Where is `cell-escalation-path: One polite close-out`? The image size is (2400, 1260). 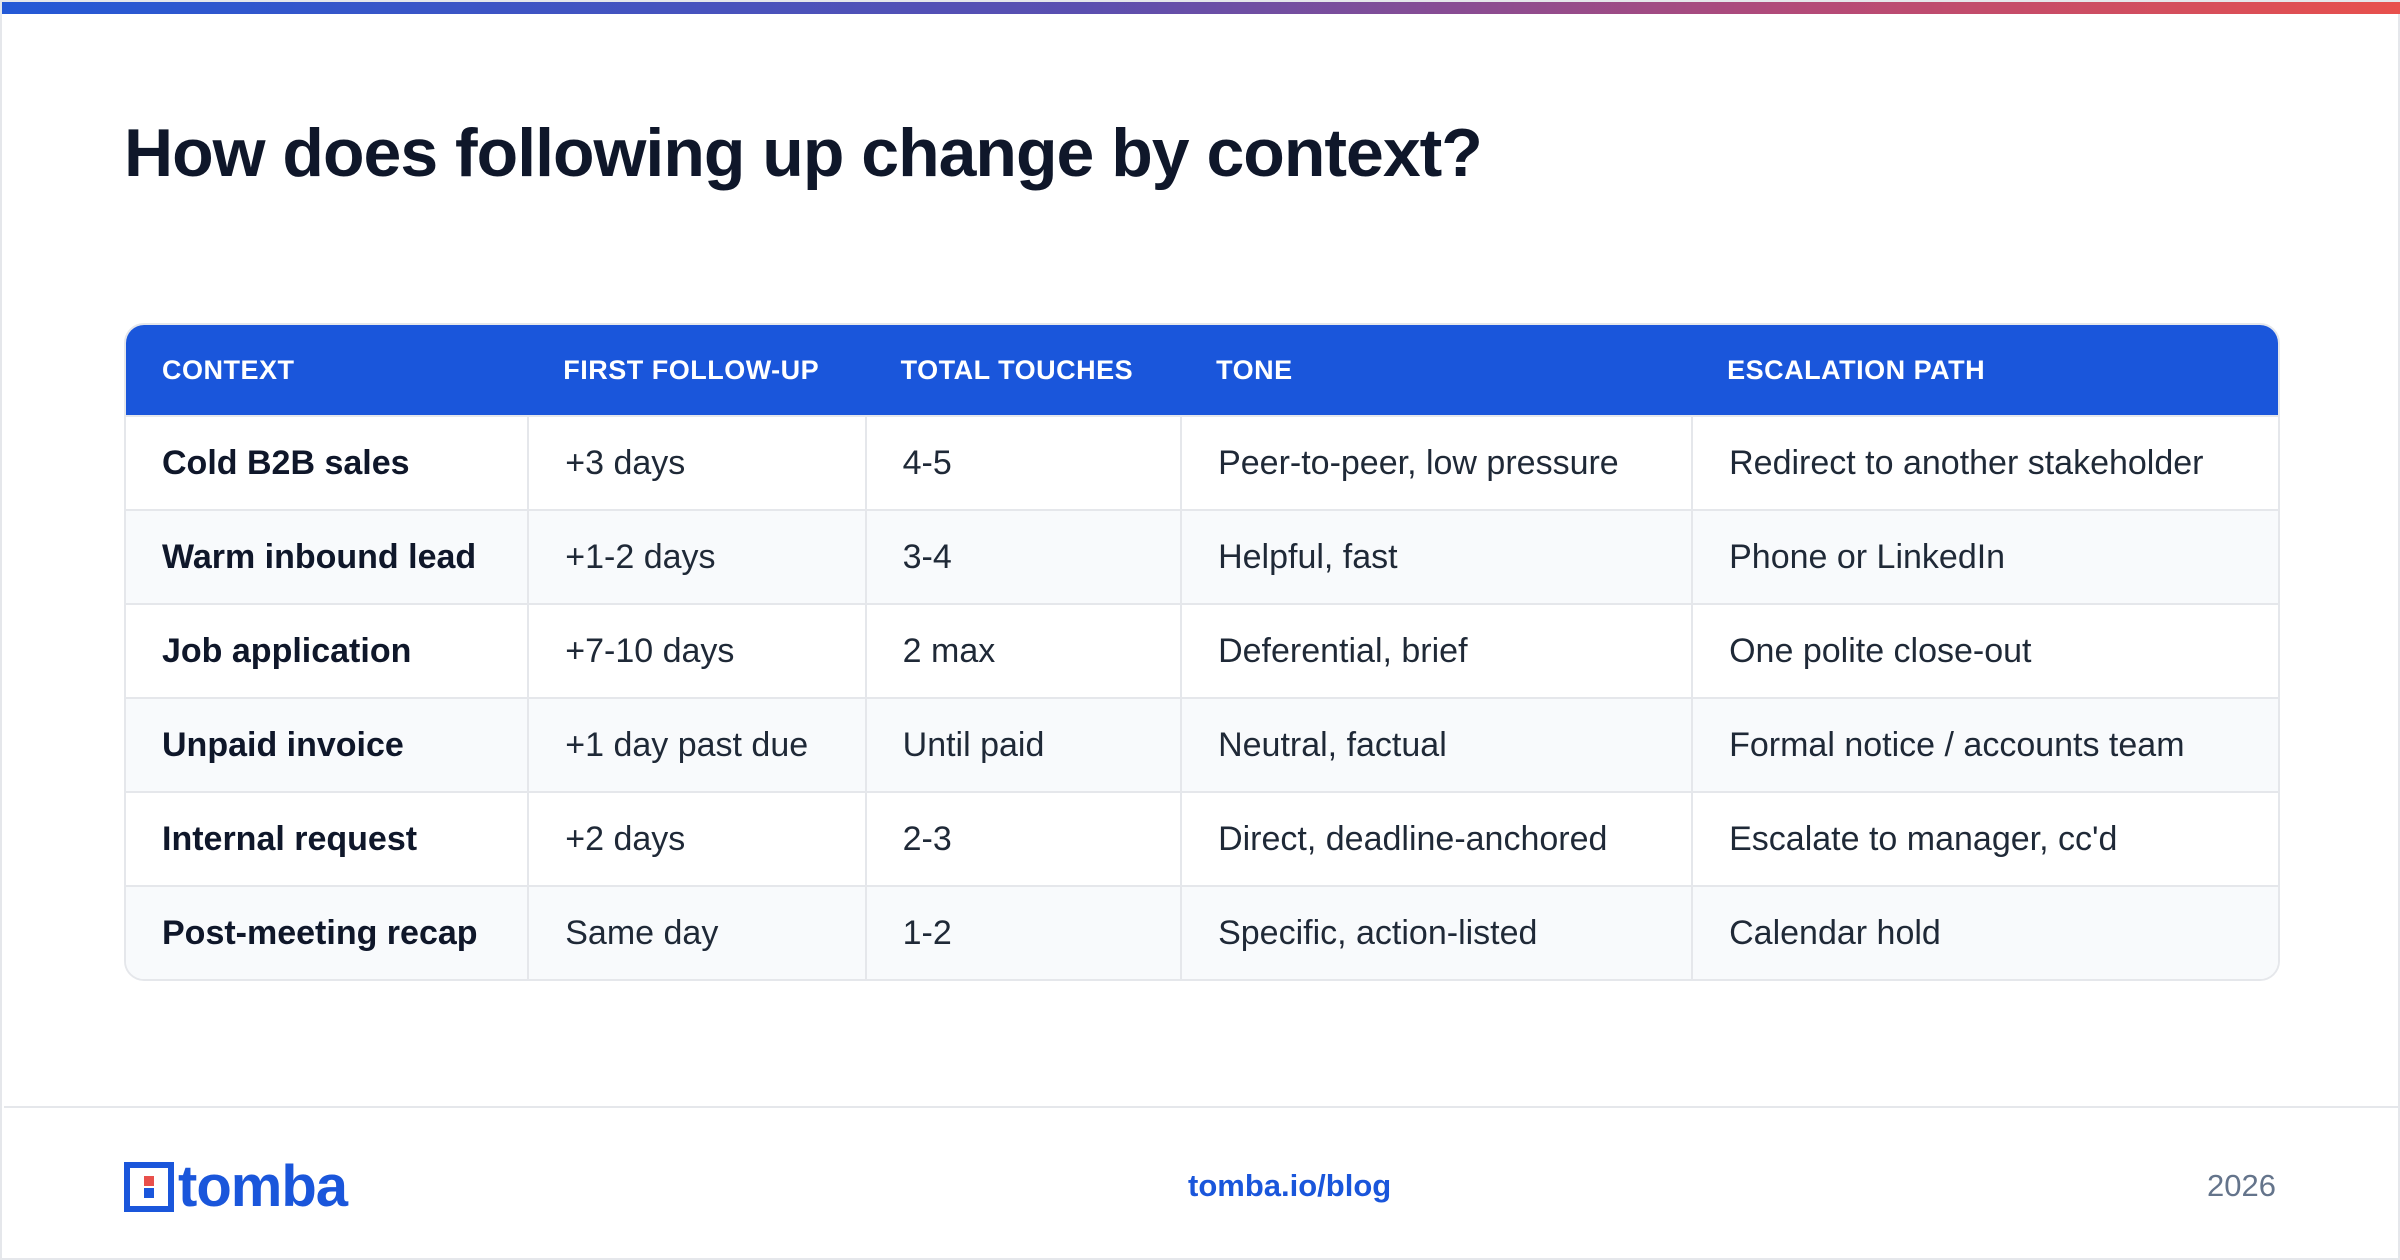 cell-escalation-path: One polite close-out is located at coordinates (1984, 651).